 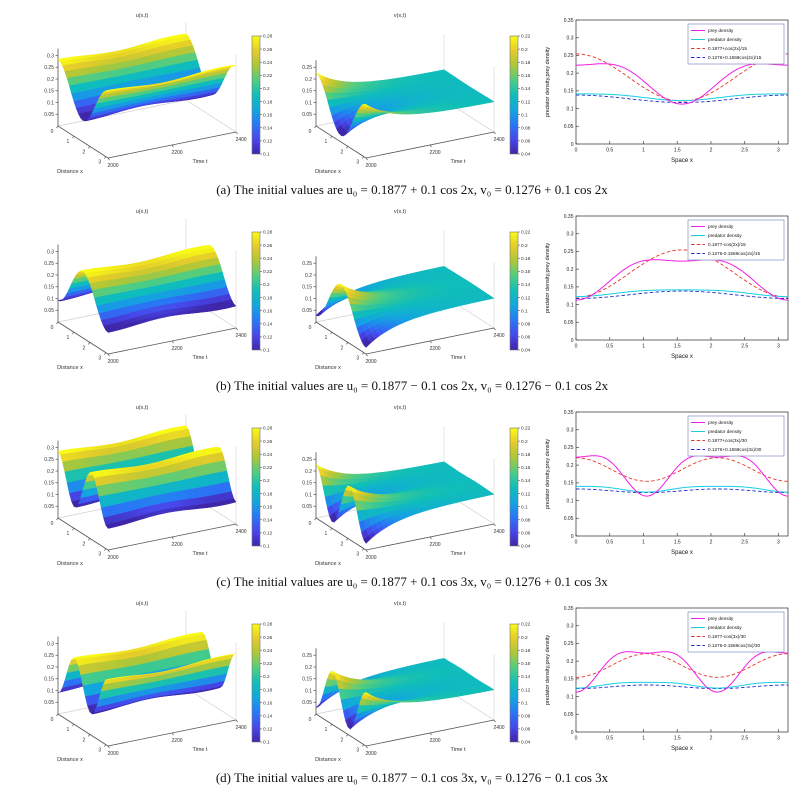 I want to click on legend-entry: 0.1276-0.1569cos(2x)/15, so click(x=734, y=253).